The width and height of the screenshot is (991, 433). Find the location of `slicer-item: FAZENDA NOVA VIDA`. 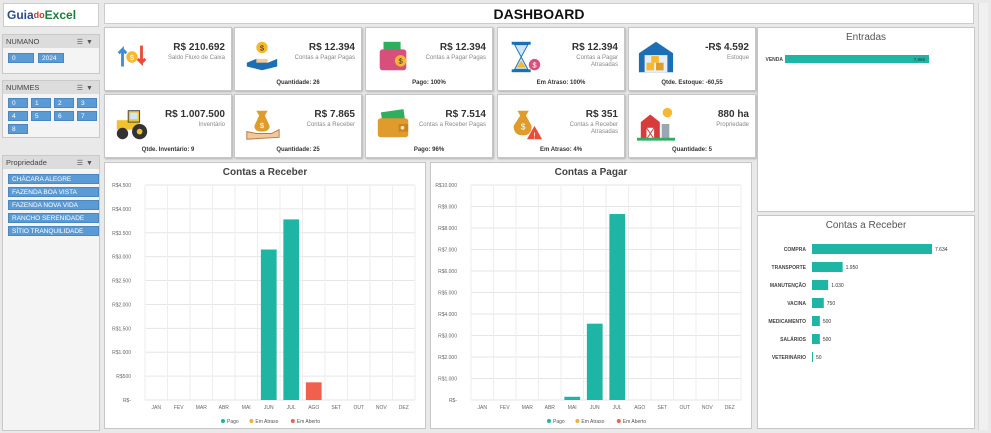

slicer-item: FAZENDA NOVA VIDA is located at coordinates (53, 205).